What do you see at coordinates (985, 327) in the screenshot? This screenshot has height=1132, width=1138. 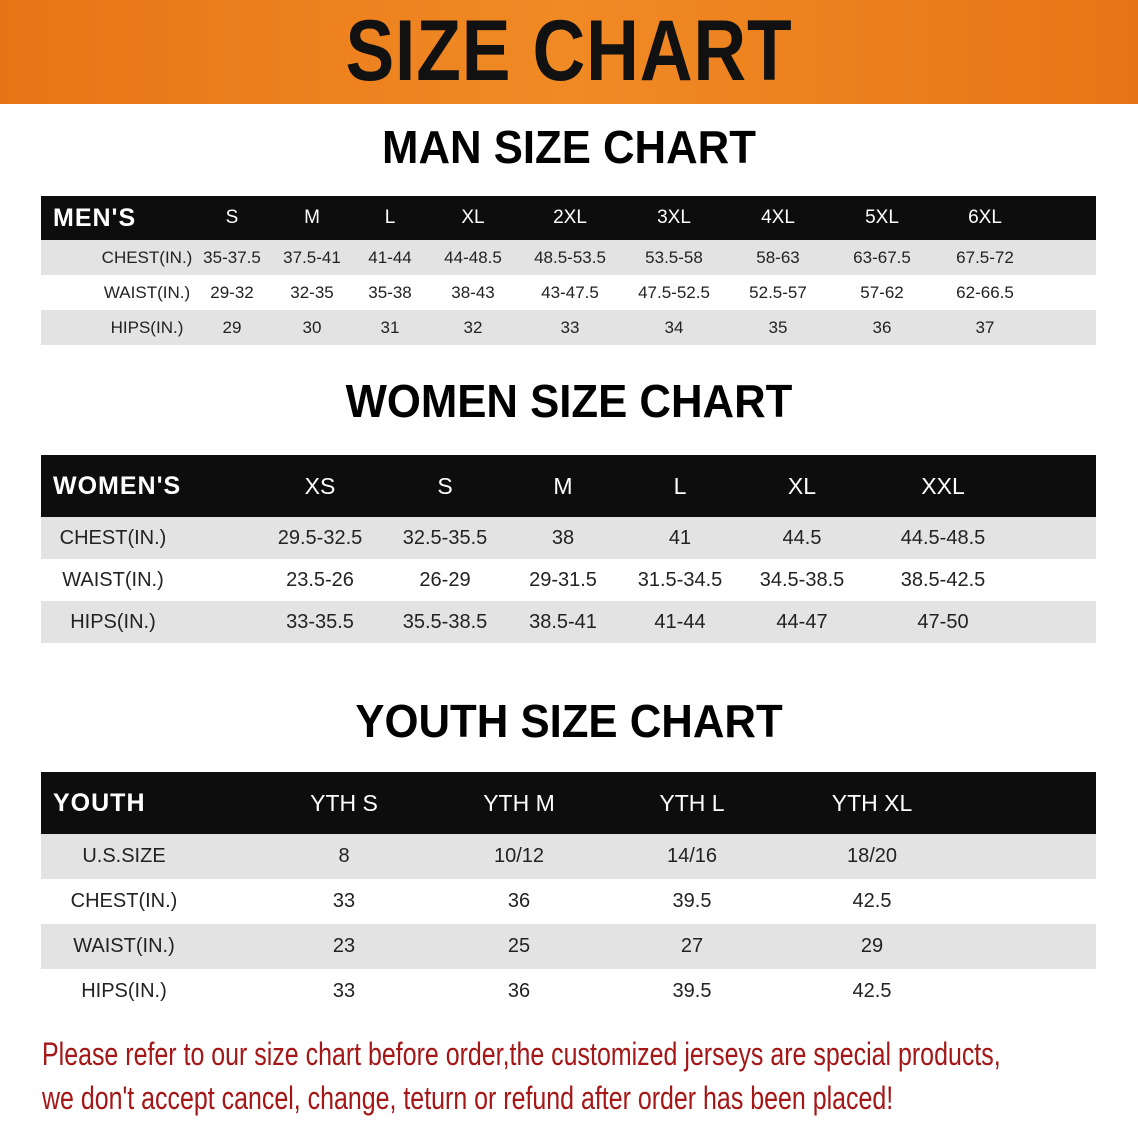 I see `table-cell: 37` at bounding box center [985, 327].